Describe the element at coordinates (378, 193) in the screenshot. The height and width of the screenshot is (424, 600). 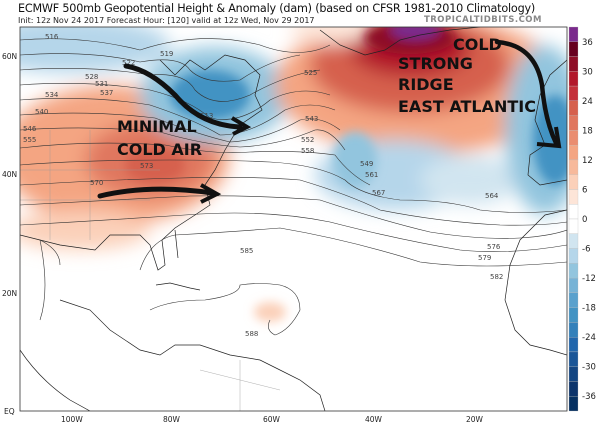
I see `contour-label: 567` at that location.